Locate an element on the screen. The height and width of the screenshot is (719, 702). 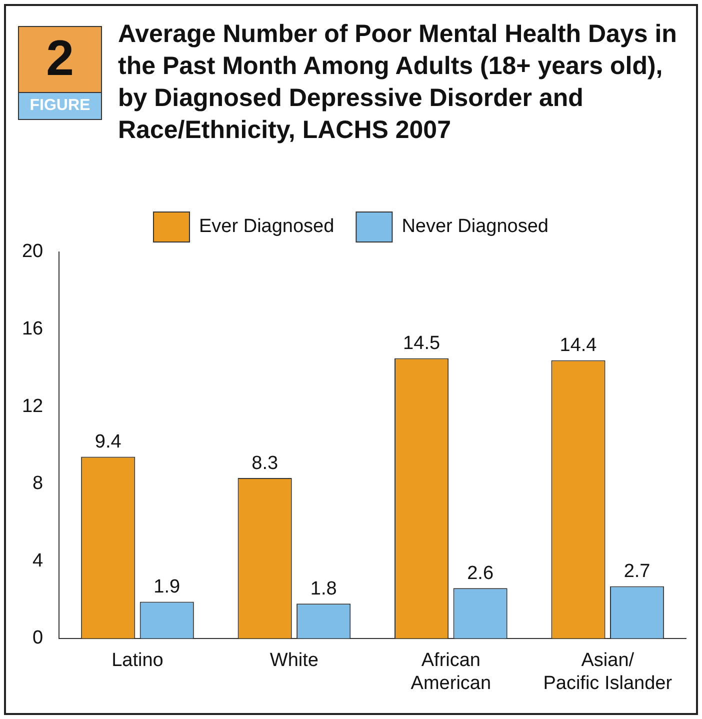
y-tick-label: 4 is located at coordinates (38, 561).